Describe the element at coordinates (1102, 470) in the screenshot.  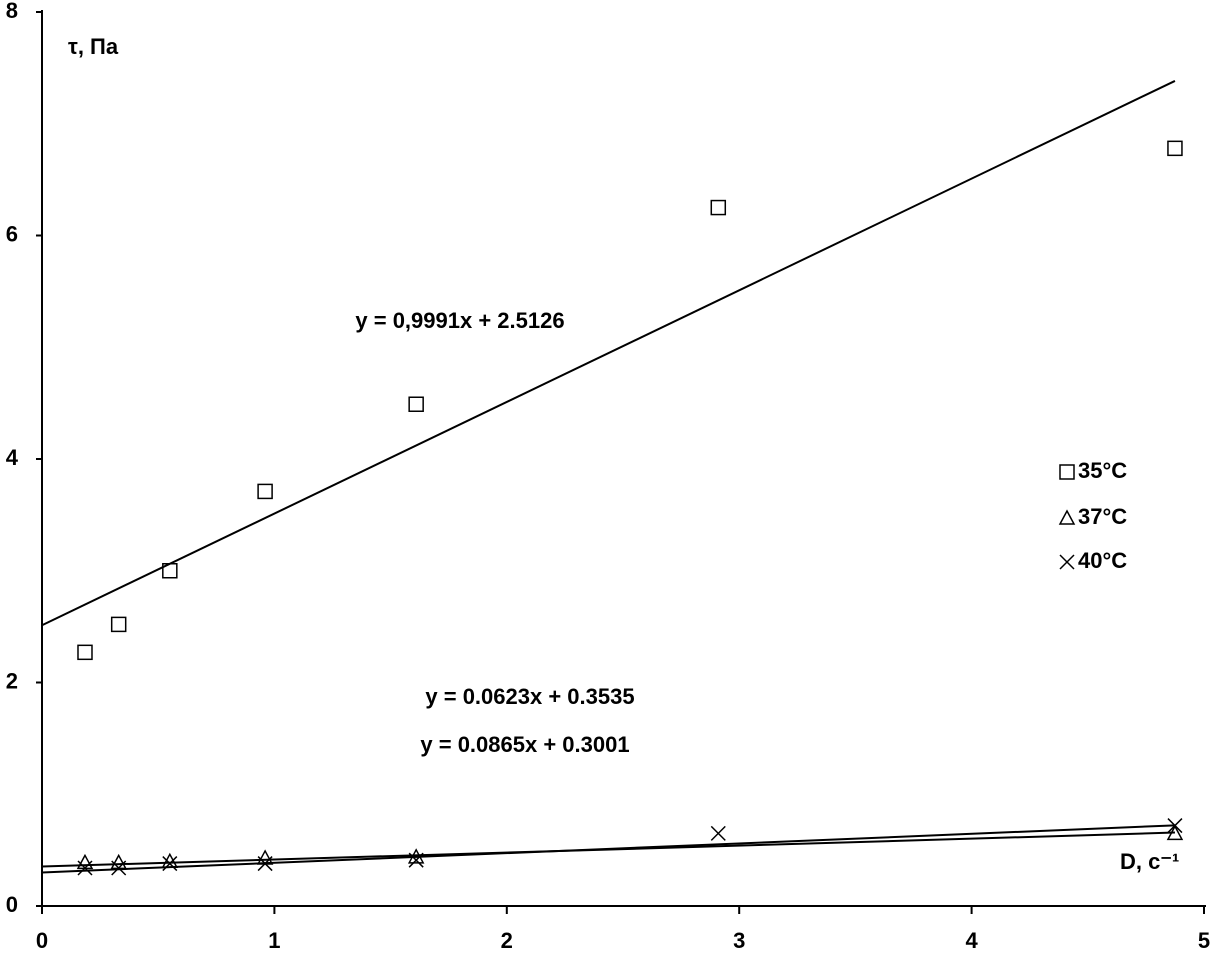
I see `legend-label: 35°C` at that location.